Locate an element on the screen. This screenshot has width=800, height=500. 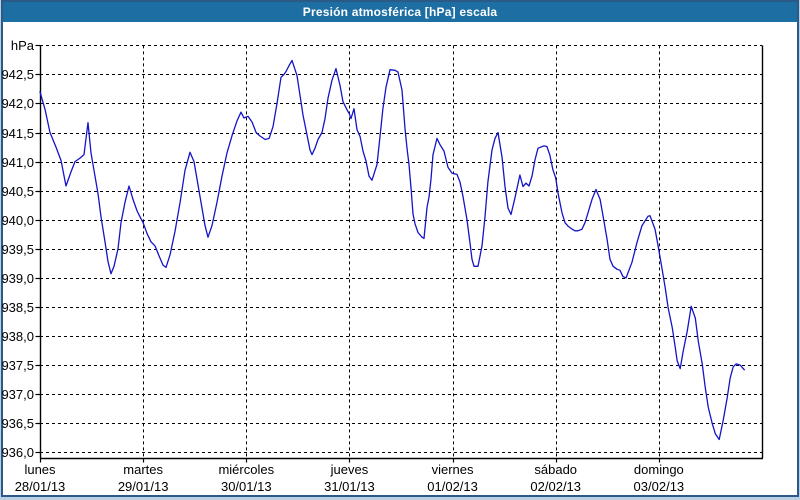
x-day-date: 30/01/13 is located at coordinates (246, 486).